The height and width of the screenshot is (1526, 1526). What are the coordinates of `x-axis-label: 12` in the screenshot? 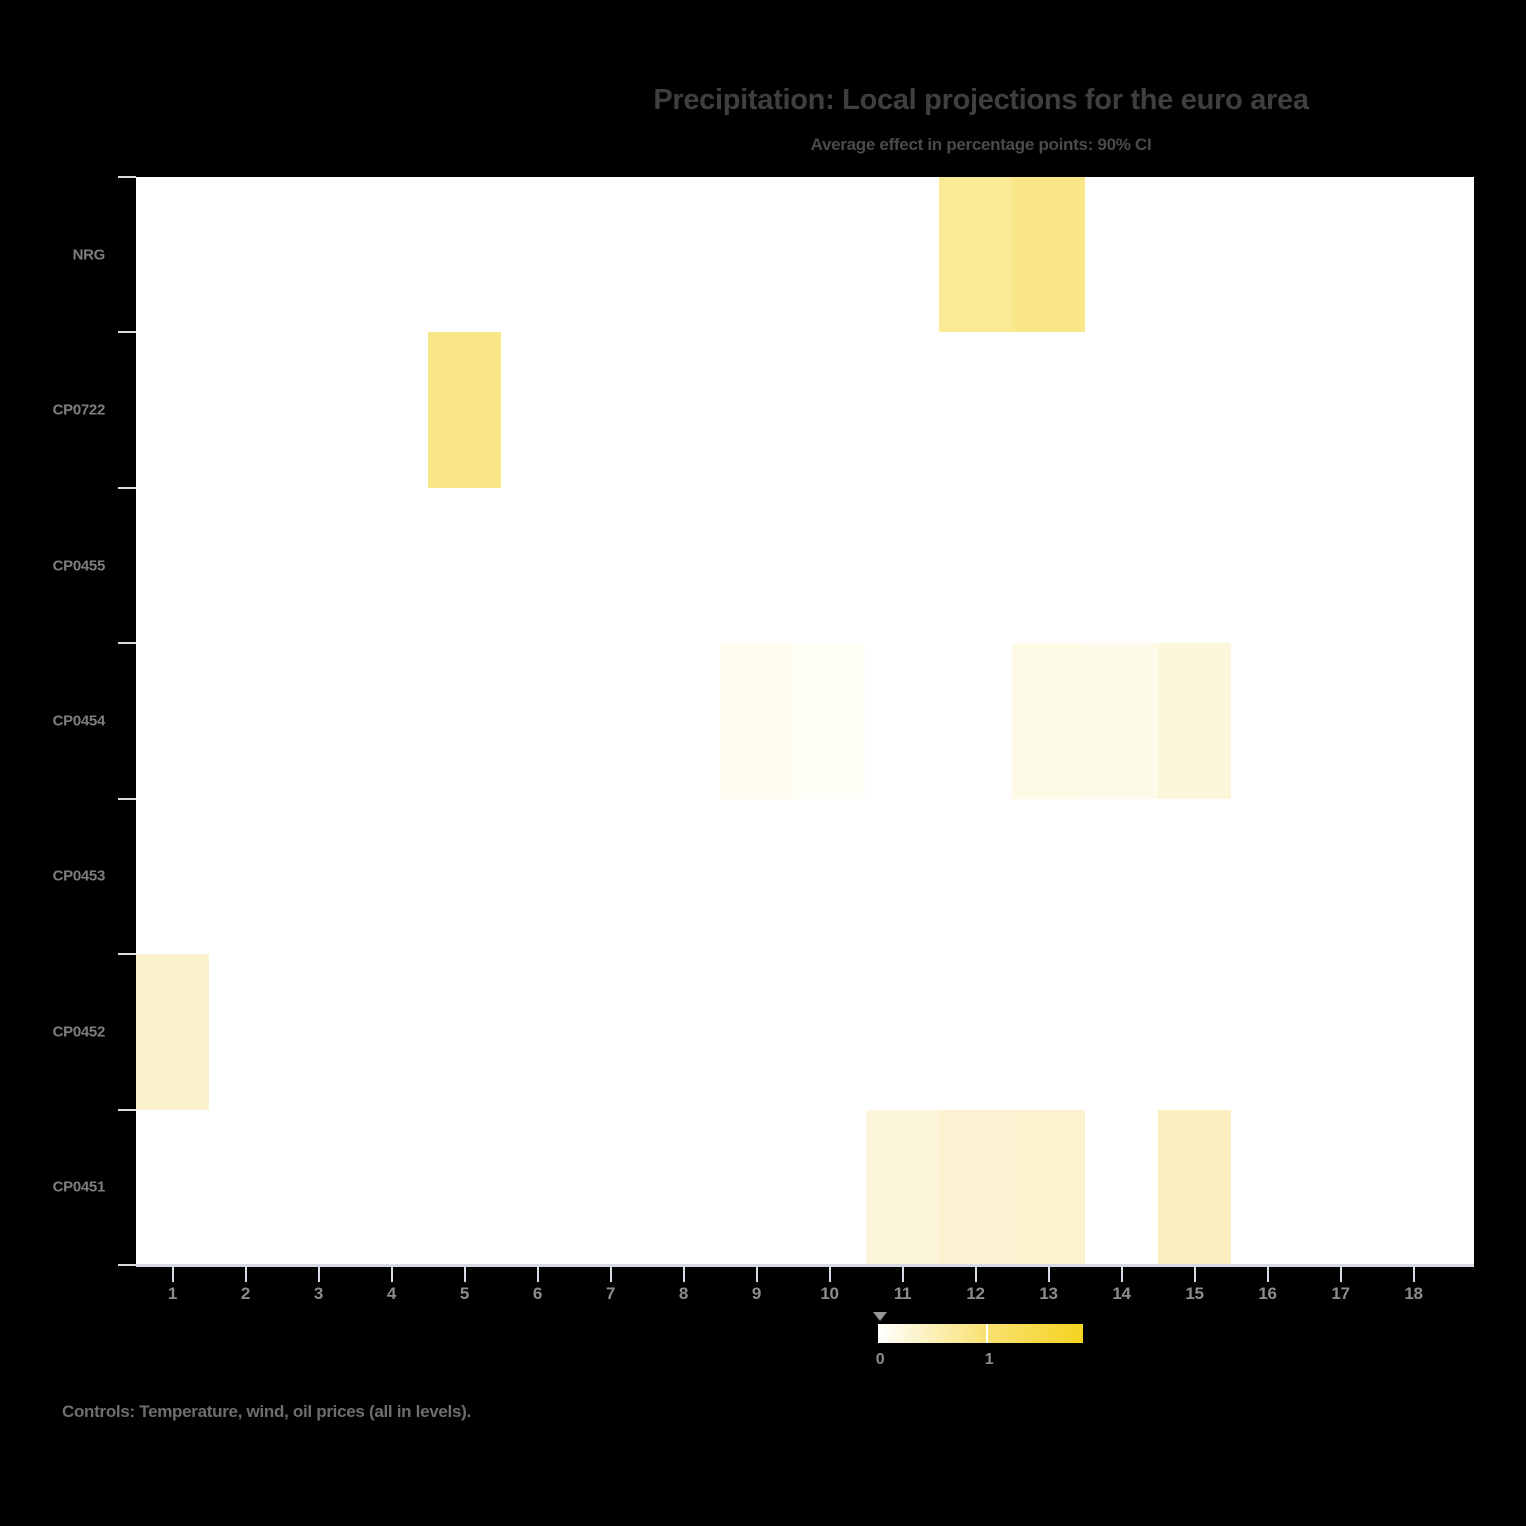 It's located at (975, 1293).